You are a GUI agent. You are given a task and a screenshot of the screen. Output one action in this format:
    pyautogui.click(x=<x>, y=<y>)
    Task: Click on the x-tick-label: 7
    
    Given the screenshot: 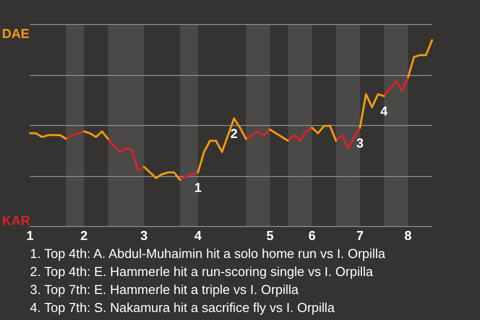 What is the action you would take?
    pyautogui.click(x=360, y=235)
    